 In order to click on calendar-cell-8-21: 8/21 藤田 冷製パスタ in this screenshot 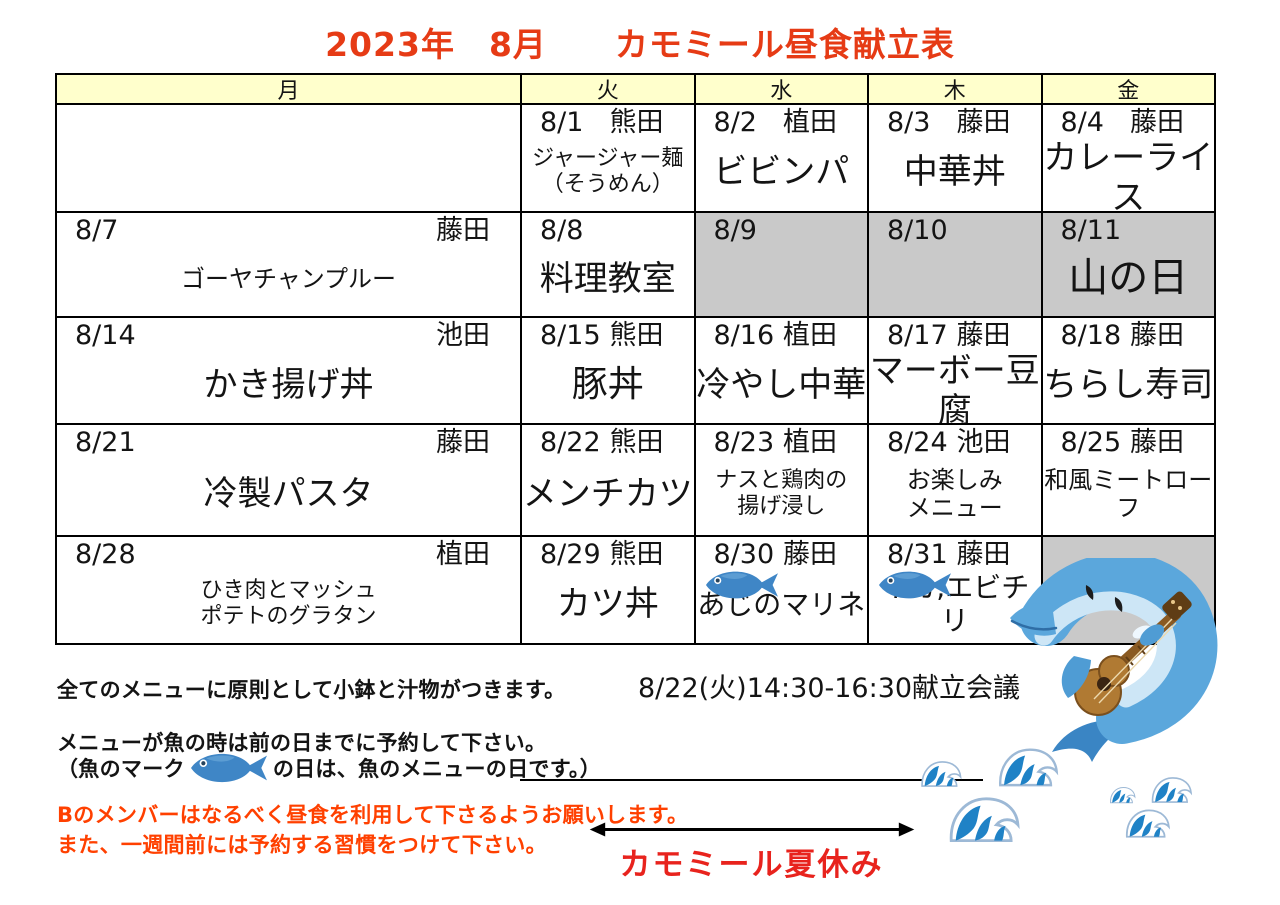, I will do `click(288, 479)`.